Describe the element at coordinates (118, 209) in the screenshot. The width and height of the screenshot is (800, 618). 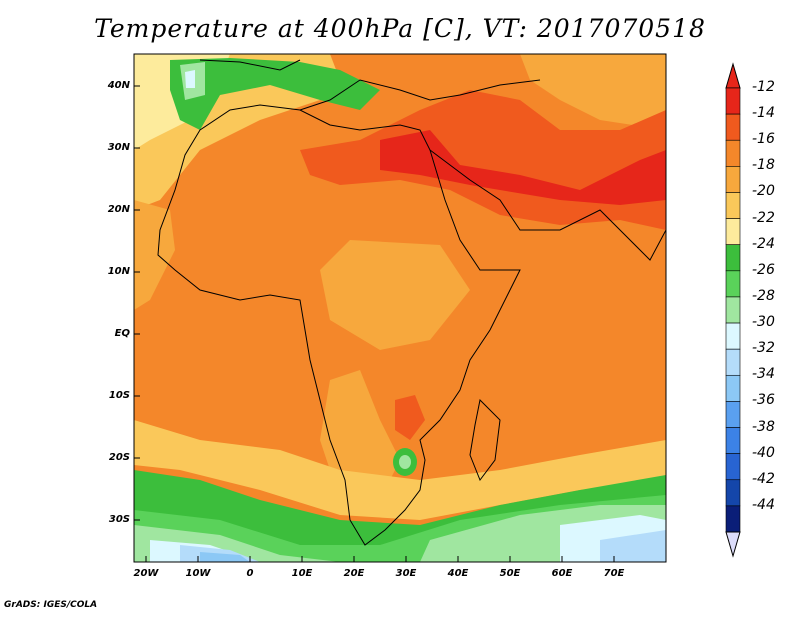
I see `y-tick-label: 20N` at that location.